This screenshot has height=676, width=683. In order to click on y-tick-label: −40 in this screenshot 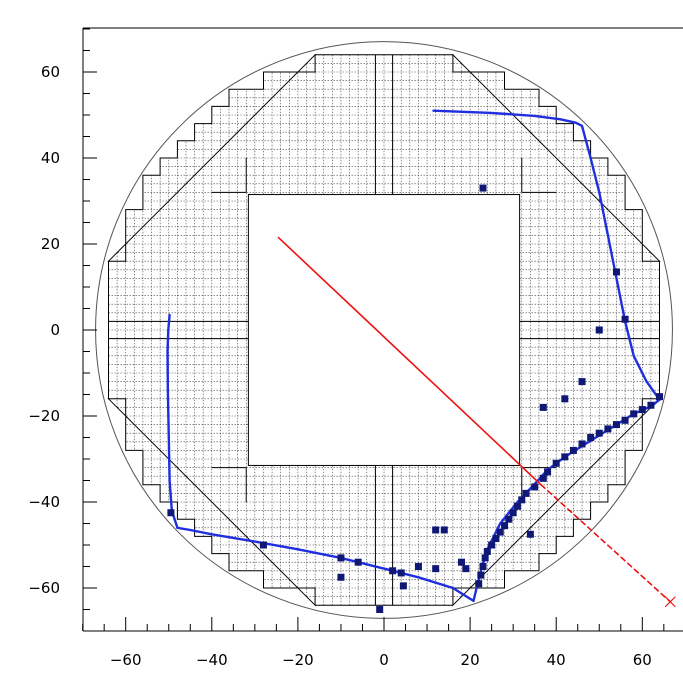, I will do `click(44, 502)`.